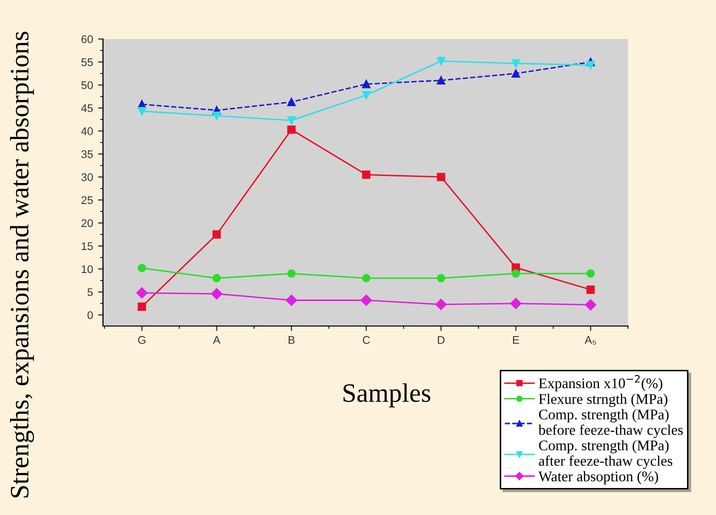  I want to click on legend-label: Expansion x10$^{−2}$(%), so click(600, 383).